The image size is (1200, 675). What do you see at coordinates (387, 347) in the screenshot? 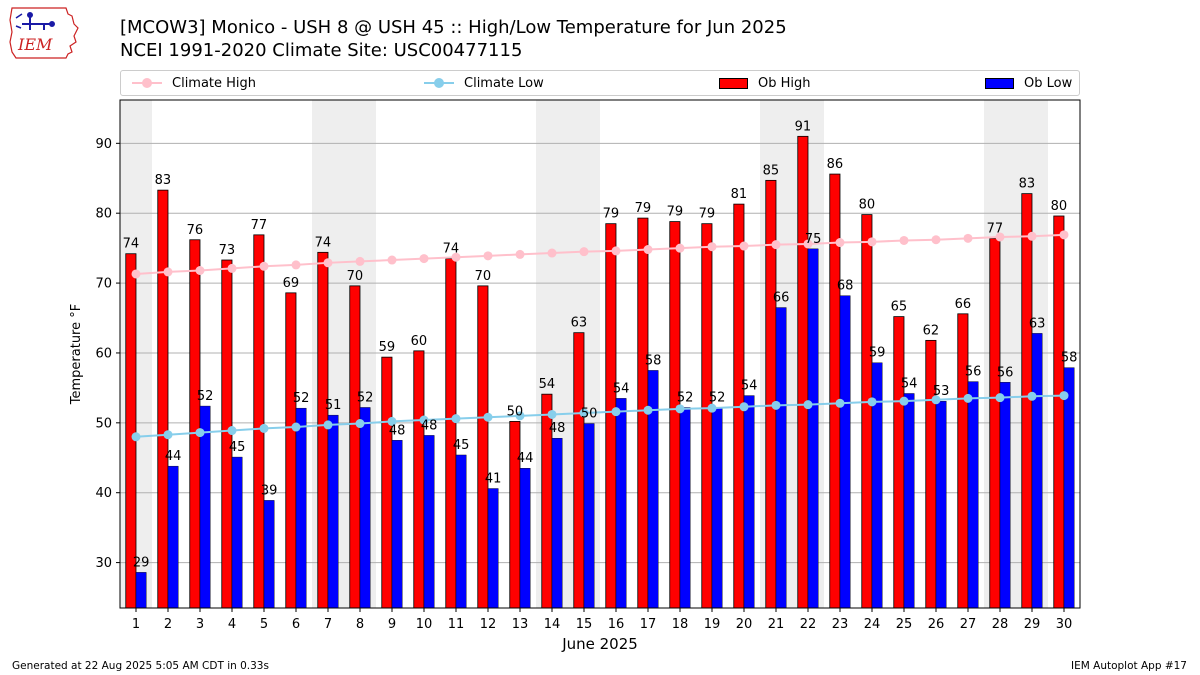
I see `ob-high-label-9: 59` at bounding box center [387, 347].